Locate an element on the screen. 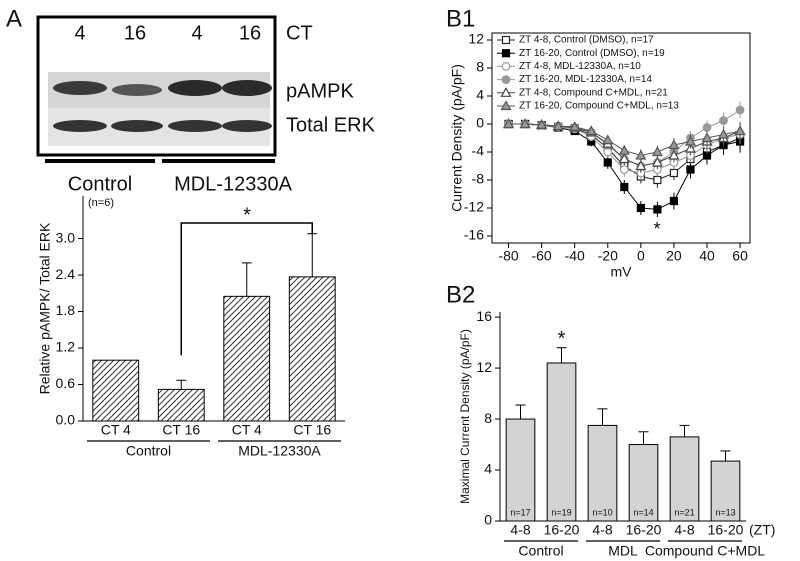 The width and height of the screenshot is (800, 561). n-label: n=17 is located at coordinates (520, 512).